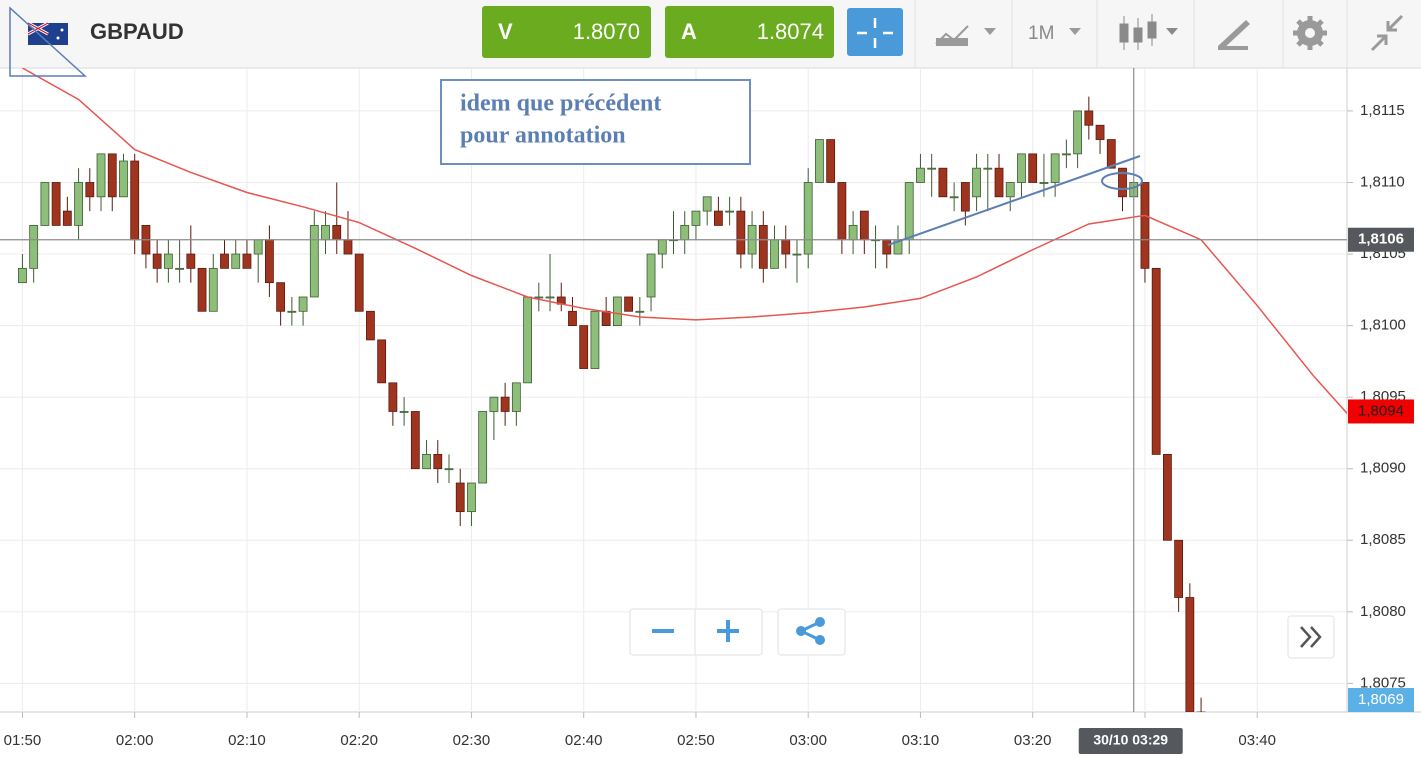 Image resolution: width=1421 pixels, height=758 pixels. What do you see at coordinates (1310, 33) in the screenshot?
I see `settings-button` at bounding box center [1310, 33].